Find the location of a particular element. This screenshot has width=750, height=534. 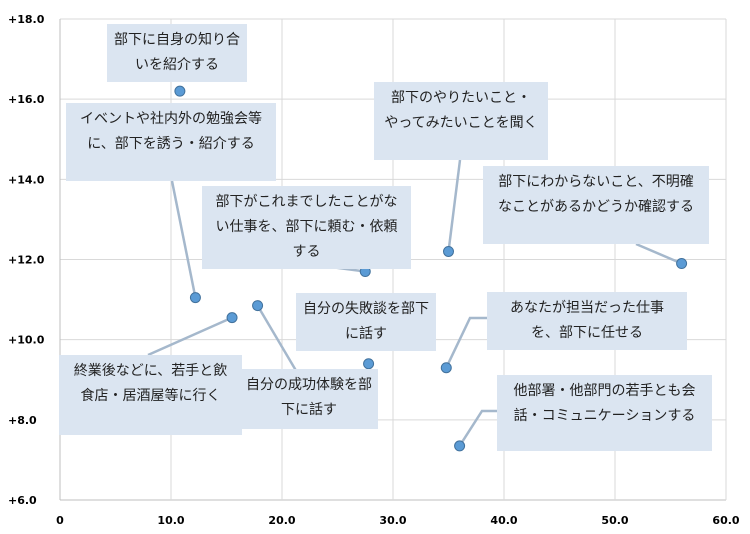

x-tick-label: 0 is located at coordinates (60, 520).